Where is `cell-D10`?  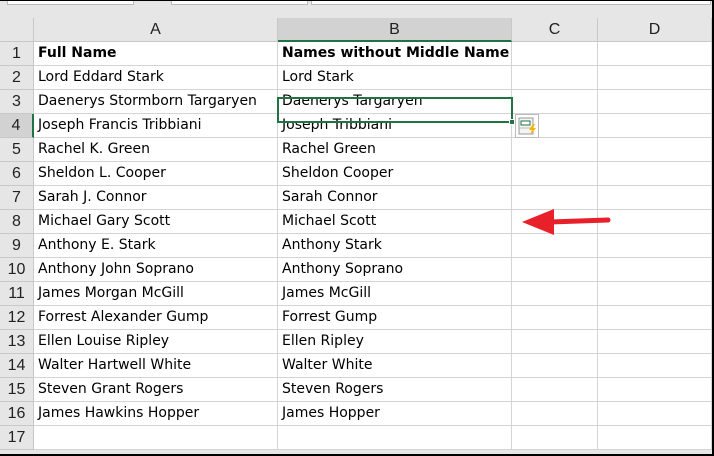
cell-D10 is located at coordinates (655, 270).